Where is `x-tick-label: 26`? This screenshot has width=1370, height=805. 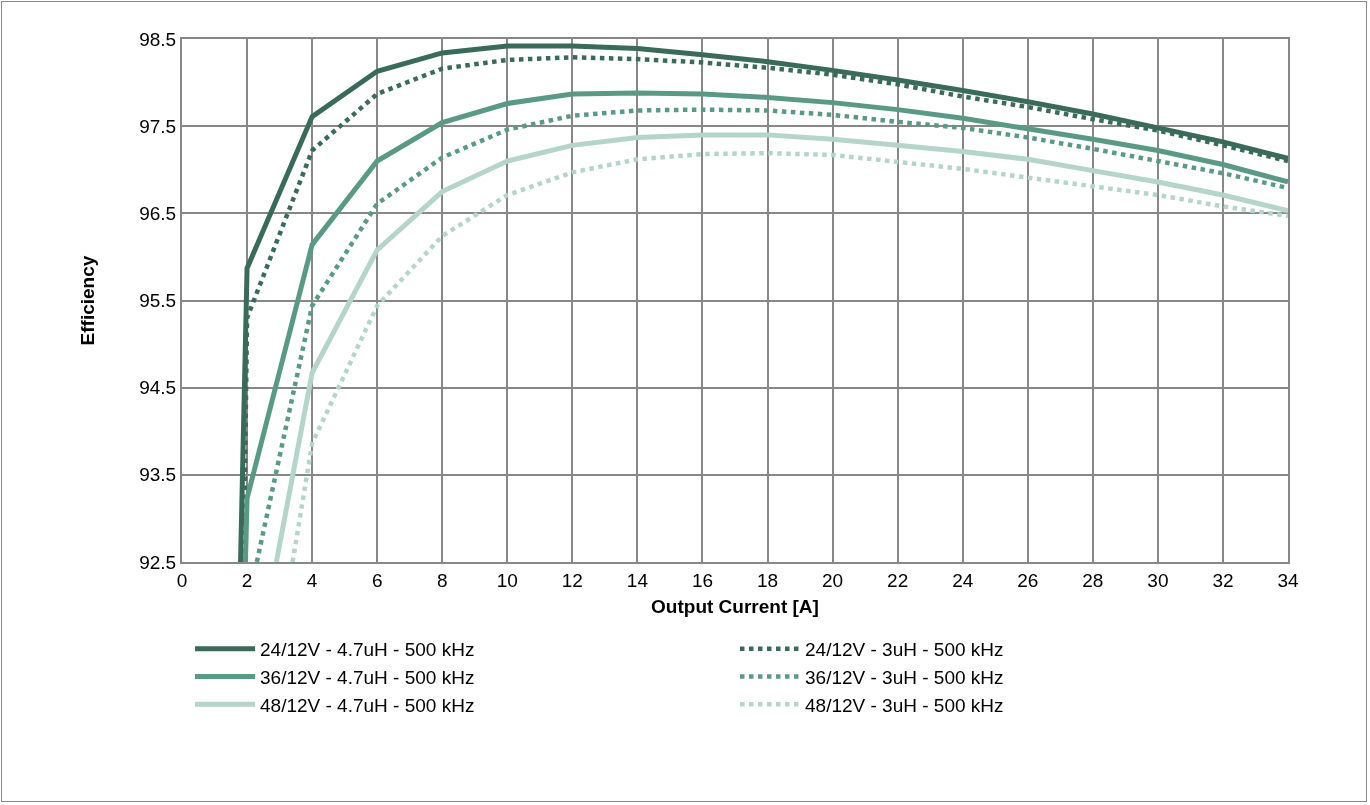 x-tick-label: 26 is located at coordinates (1028, 580).